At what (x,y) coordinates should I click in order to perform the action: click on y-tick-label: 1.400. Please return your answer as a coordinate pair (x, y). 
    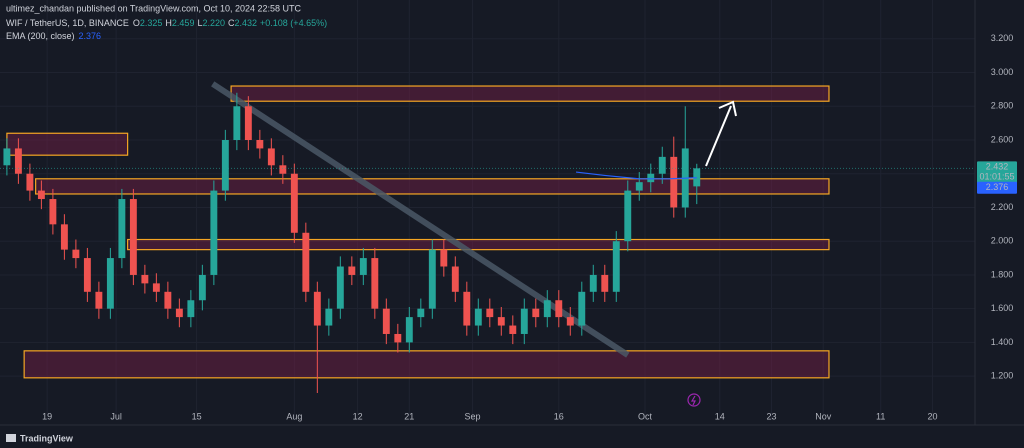
    Looking at the image, I should click on (1002, 342).